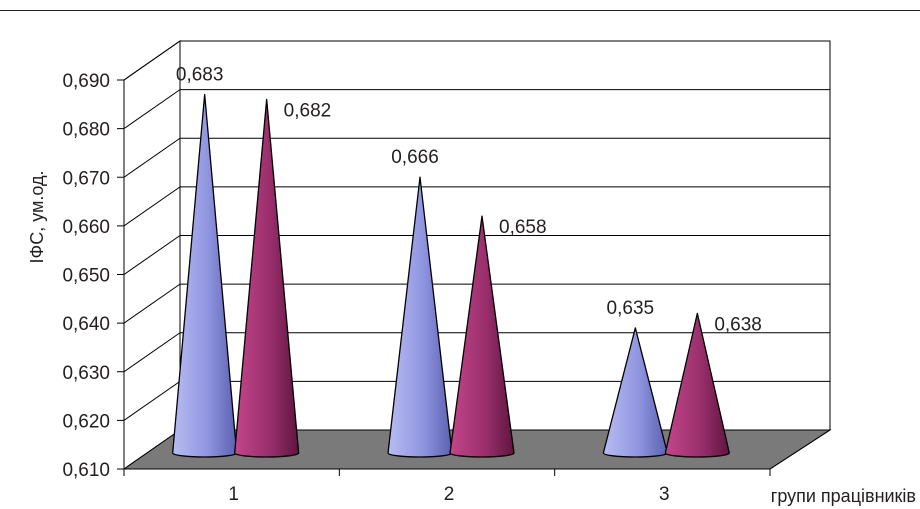 The height and width of the screenshot is (509, 920). Describe the element at coordinates (86, 130) in the screenshot. I see `y-tick-label: 0,680` at that location.